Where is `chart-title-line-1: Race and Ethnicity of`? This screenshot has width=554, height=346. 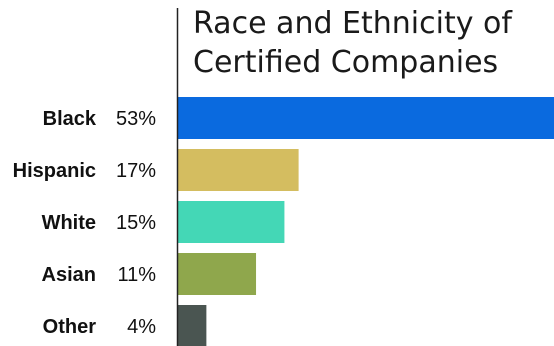
chart-title-line-1: Race and Ethnicity of is located at coordinates (353, 23).